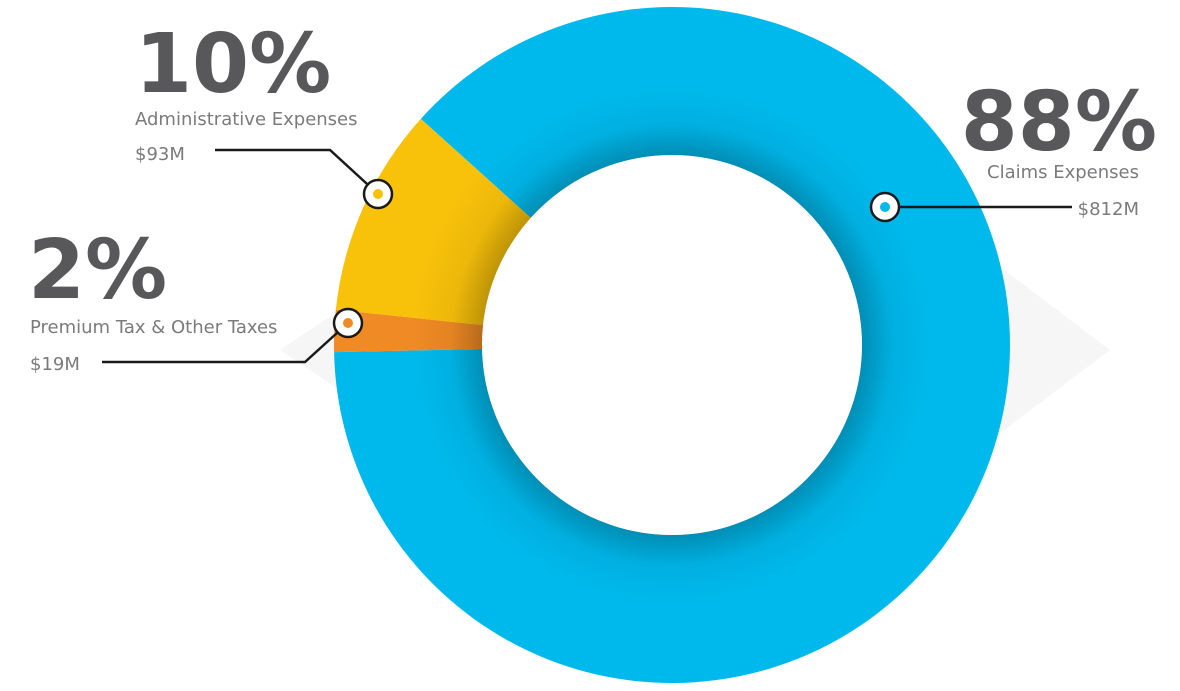 The image size is (1180, 691). Describe the element at coordinates (348, 323) in the screenshot. I see `marker-tax` at that location.